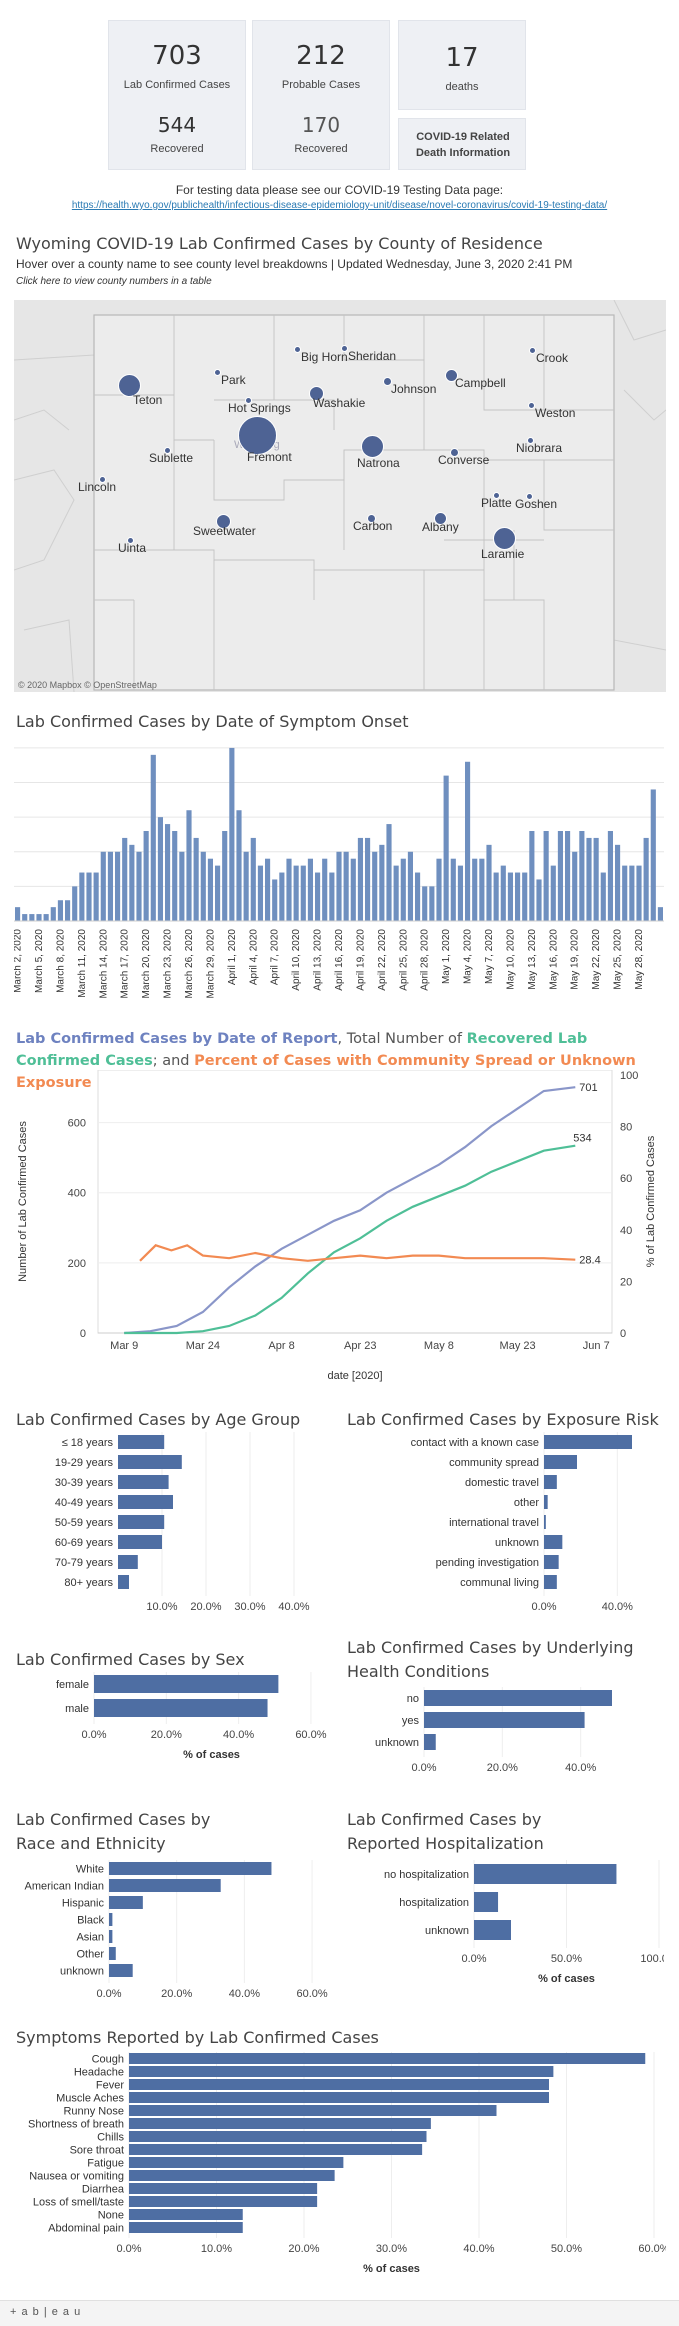  I want to click on map-attribution: © 2020 Mapbox © OpenStreetMap, so click(87, 685).